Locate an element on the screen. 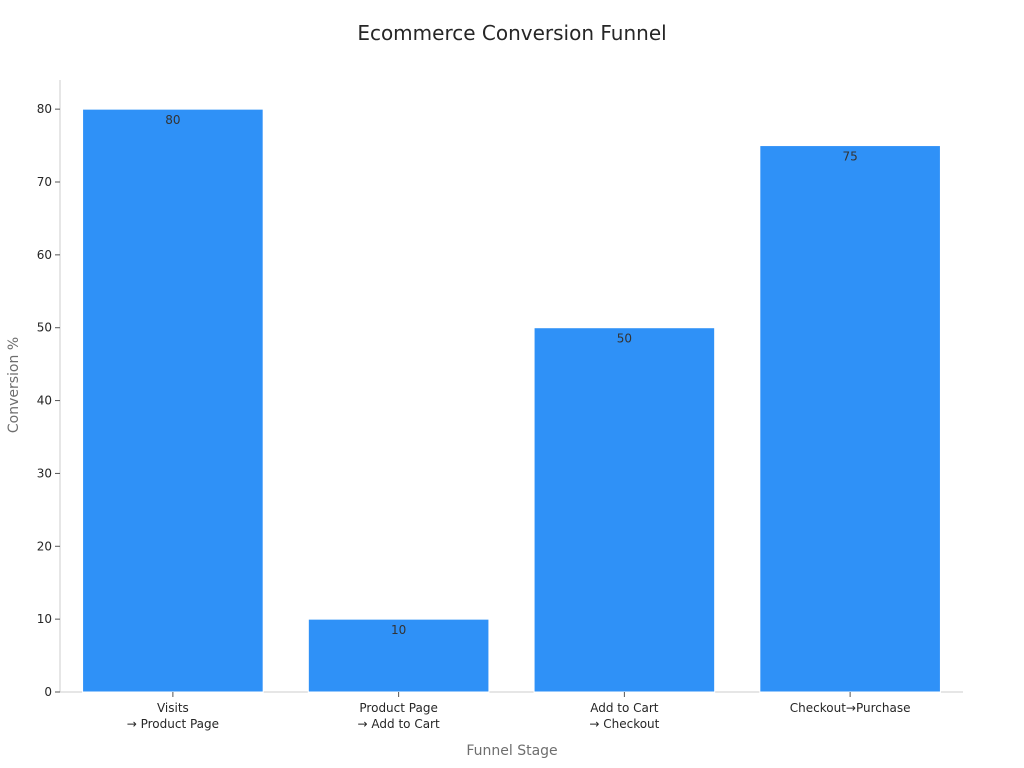  bar-value-label: 80 is located at coordinates (172, 120).